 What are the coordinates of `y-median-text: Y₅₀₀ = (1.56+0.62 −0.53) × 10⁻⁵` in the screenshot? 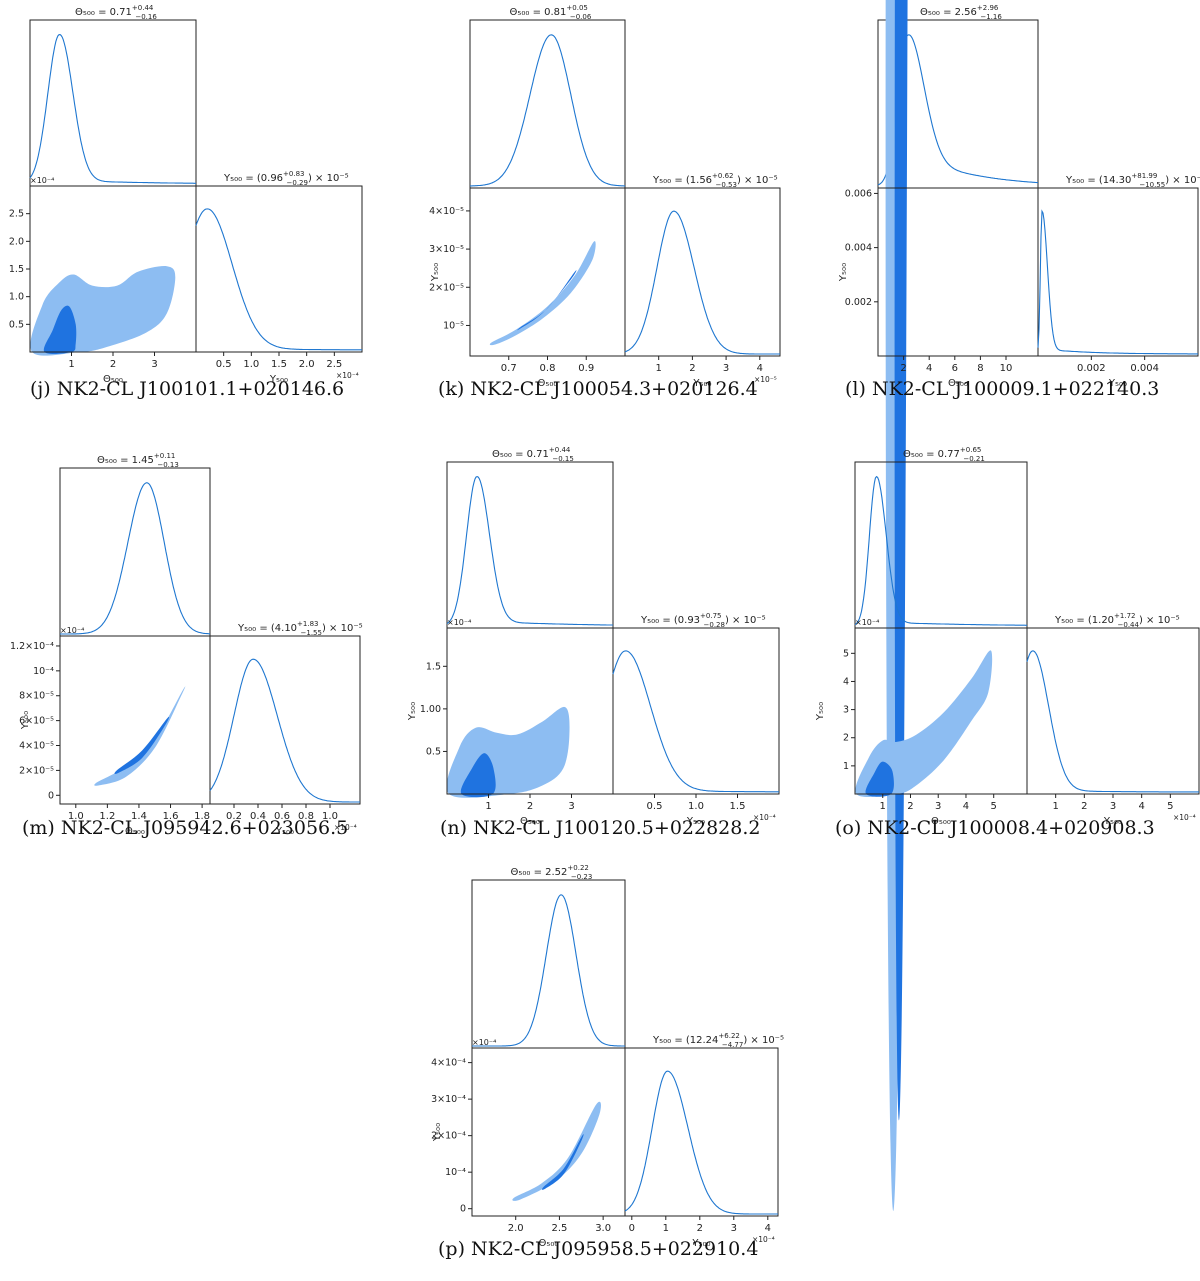 It's located at (715, 180).